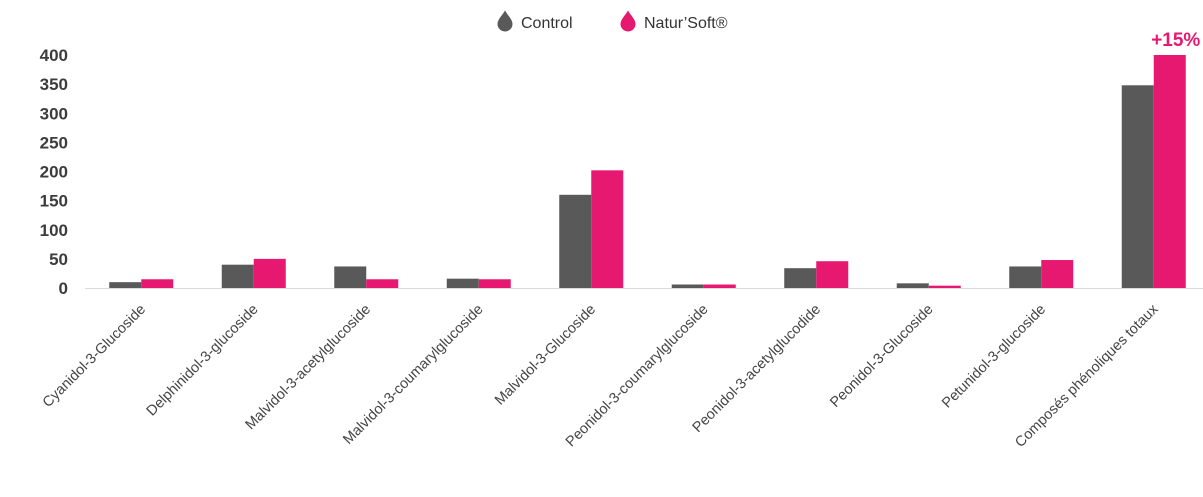  Describe the element at coordinates (54, 230) in the screenshot. I see `y-tick-label: 100` at that location.